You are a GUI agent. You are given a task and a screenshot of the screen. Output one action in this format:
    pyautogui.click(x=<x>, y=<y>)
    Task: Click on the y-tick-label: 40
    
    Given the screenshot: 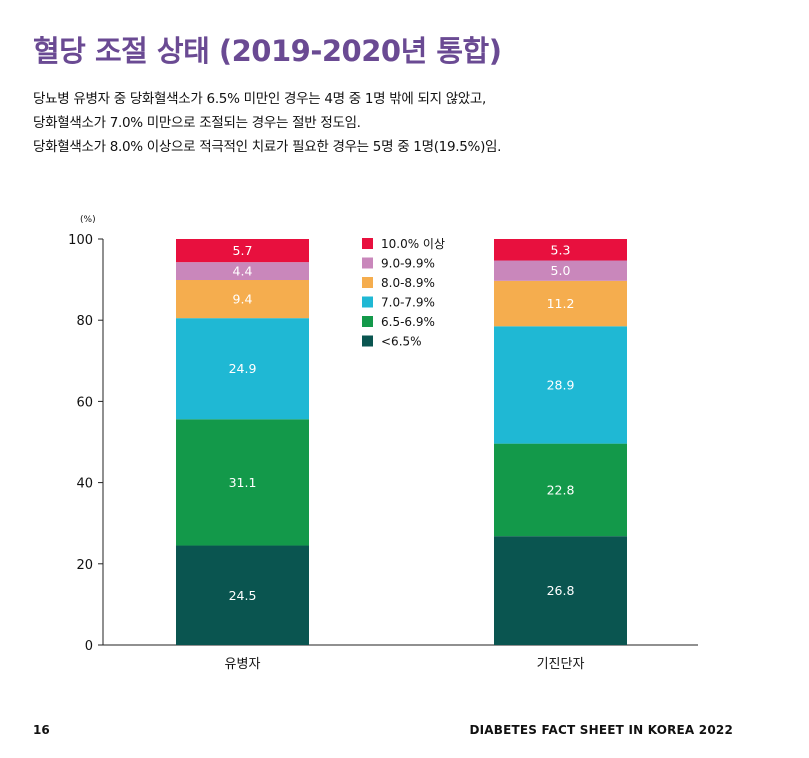 What is the action you would take?
    pyautogui.click(x=84, y=484)
    